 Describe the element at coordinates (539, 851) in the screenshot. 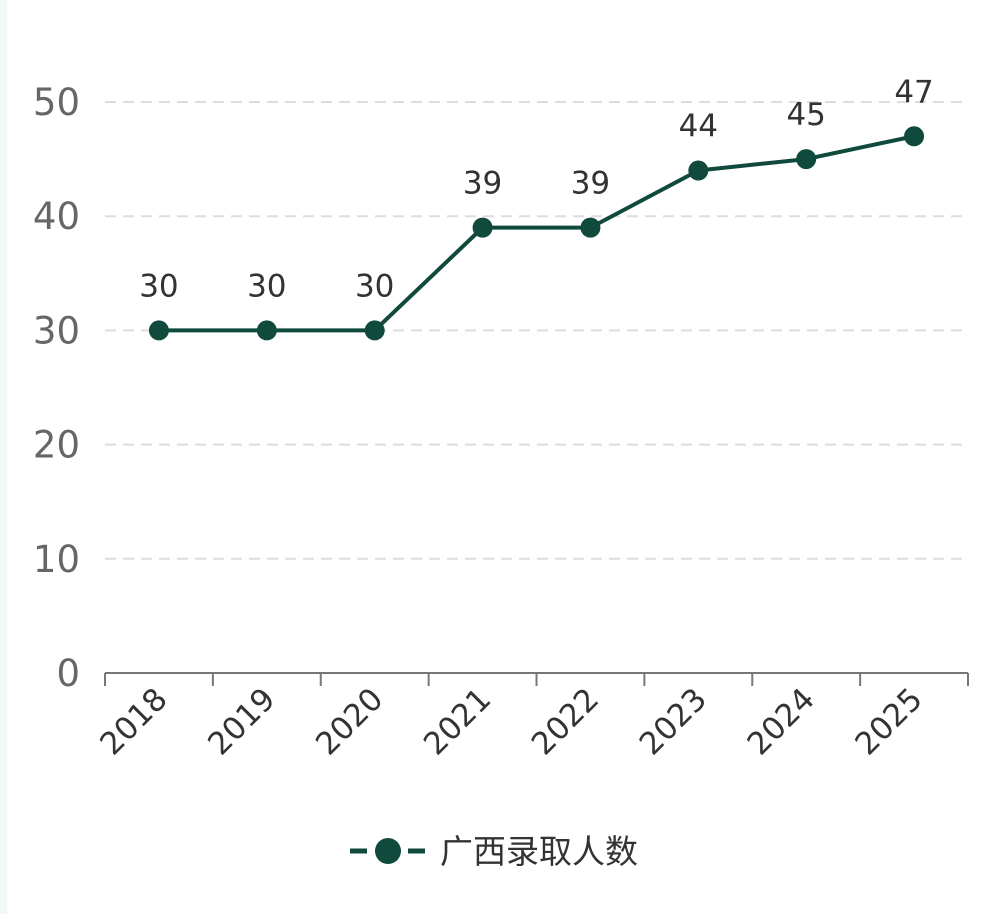

I see `legend-label: 广西录取人数` at that location.